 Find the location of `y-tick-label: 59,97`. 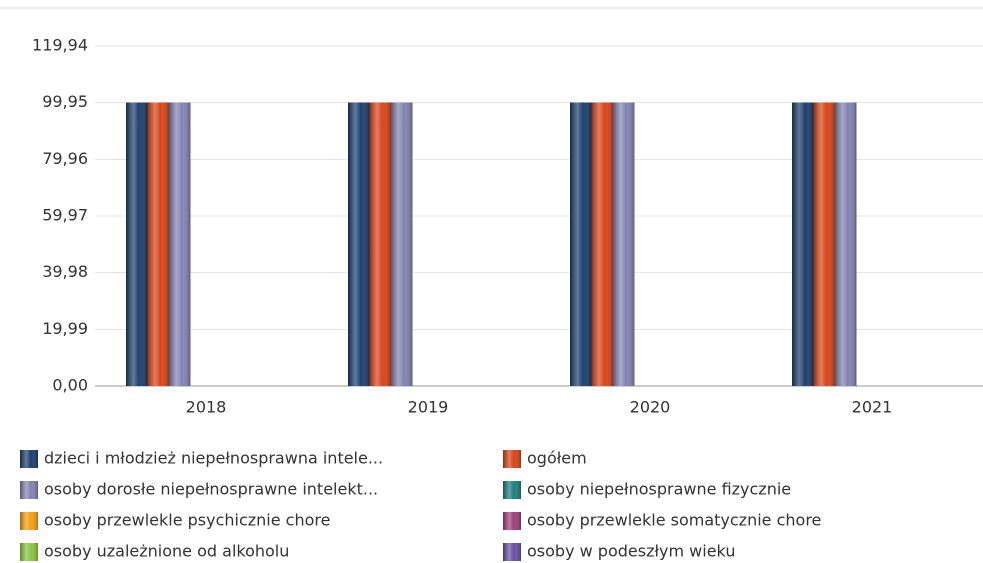

y-tick-label: 59,97 is located at coordinates (65, 215).